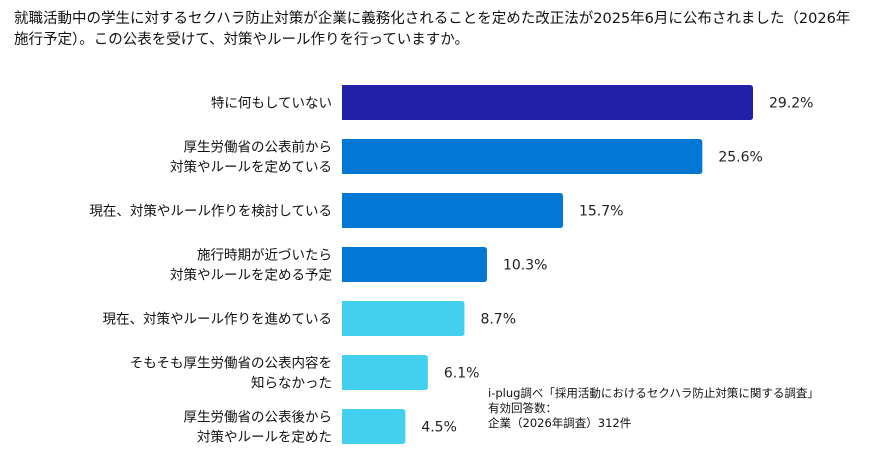  I want to click on category-label: 知らなかった, so click(291, 383).